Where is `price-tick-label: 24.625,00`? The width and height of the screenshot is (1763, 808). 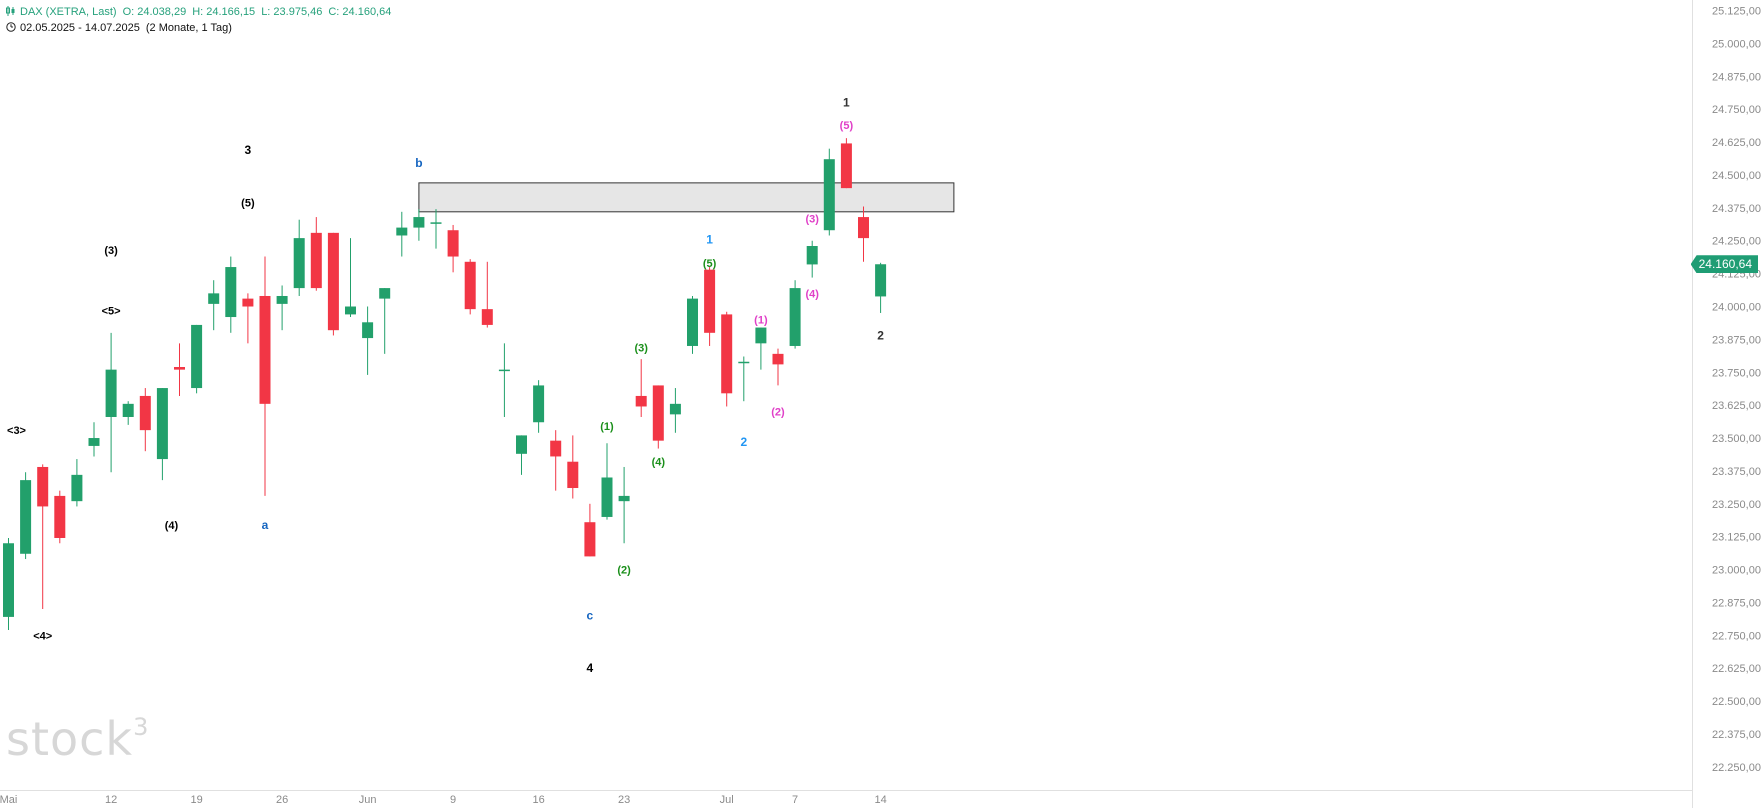 price-tick-label: 24.625,00 is located at coordinates (1736, 143).